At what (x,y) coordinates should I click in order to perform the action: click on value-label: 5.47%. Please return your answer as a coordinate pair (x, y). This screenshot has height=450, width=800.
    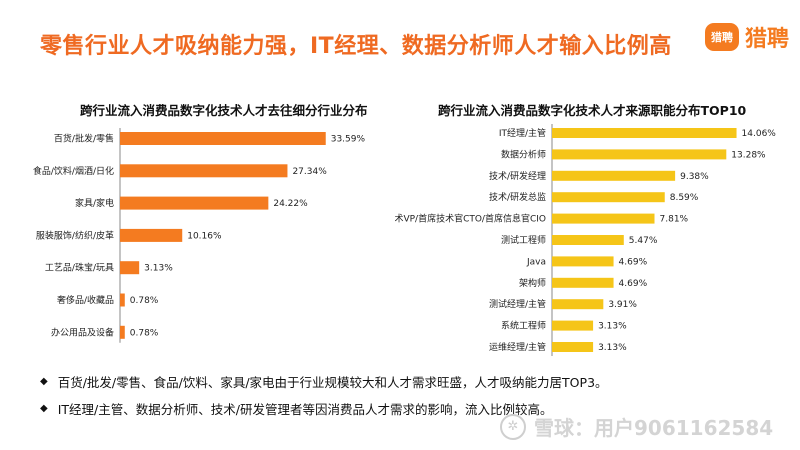
    Looking at the image, I should click on (643, 241).